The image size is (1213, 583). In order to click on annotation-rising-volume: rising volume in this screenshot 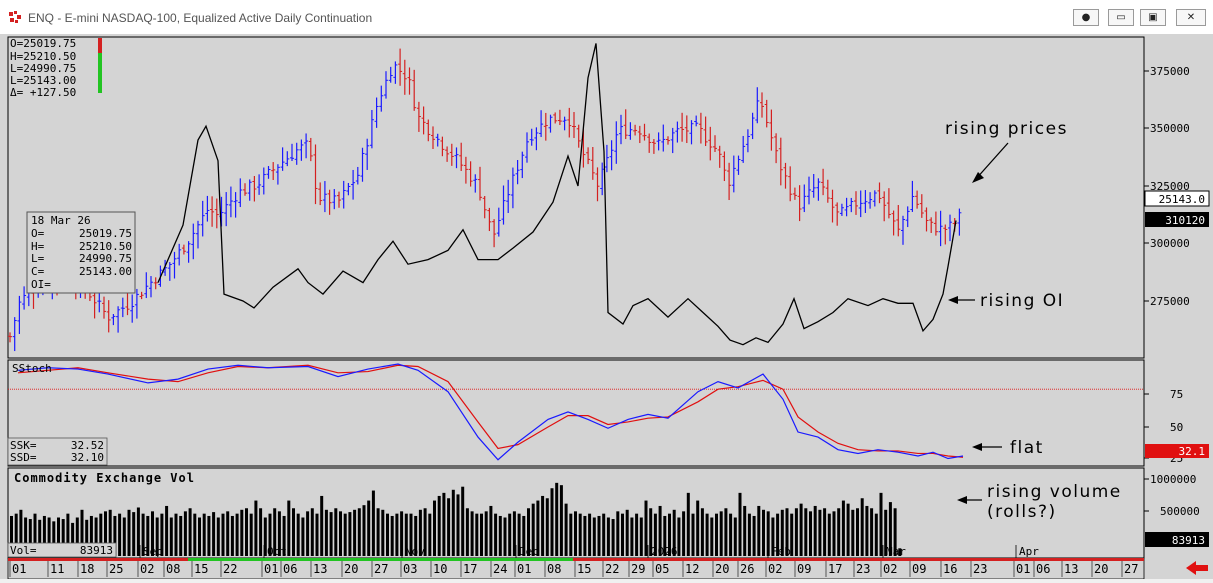, I will do `click(1054, 492)`.